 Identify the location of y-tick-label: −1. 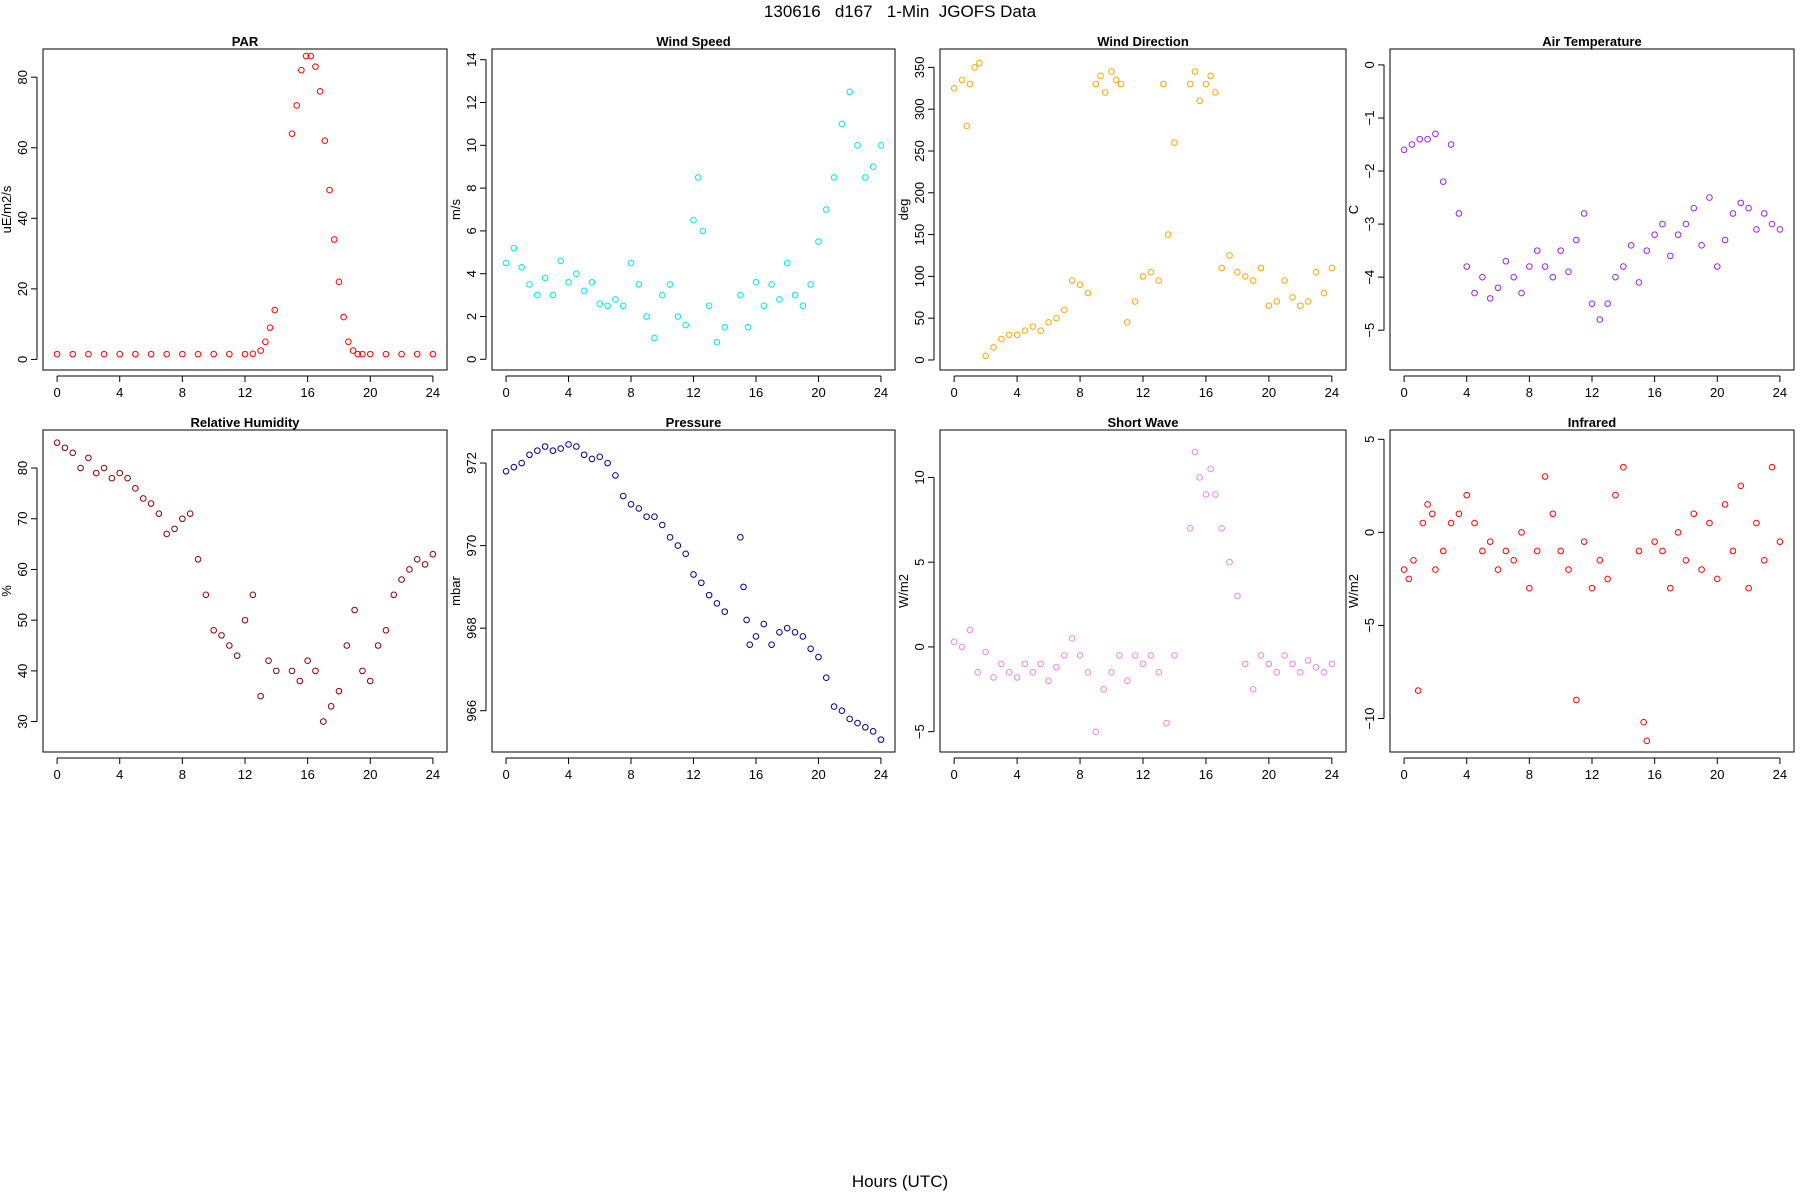
(1369, 118).